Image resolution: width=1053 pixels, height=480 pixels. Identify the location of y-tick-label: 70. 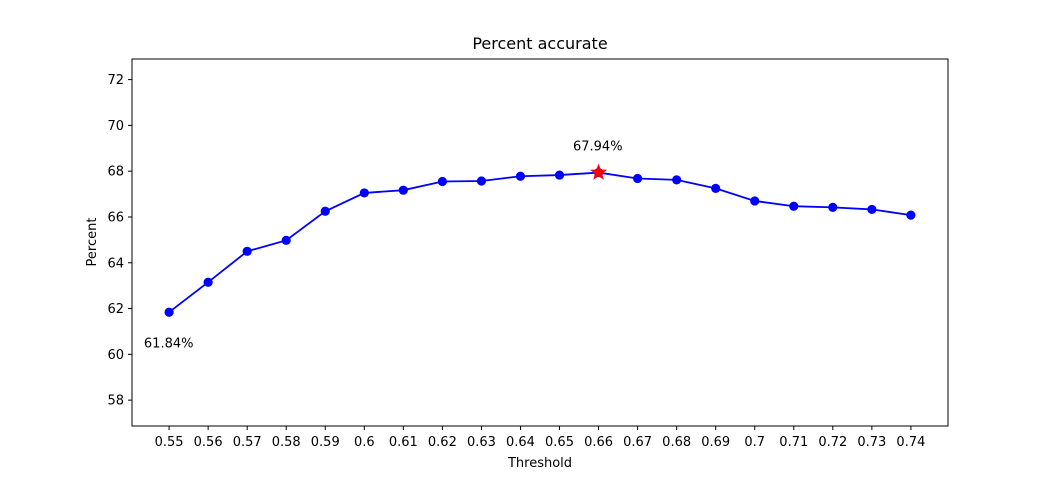
(115, 126).